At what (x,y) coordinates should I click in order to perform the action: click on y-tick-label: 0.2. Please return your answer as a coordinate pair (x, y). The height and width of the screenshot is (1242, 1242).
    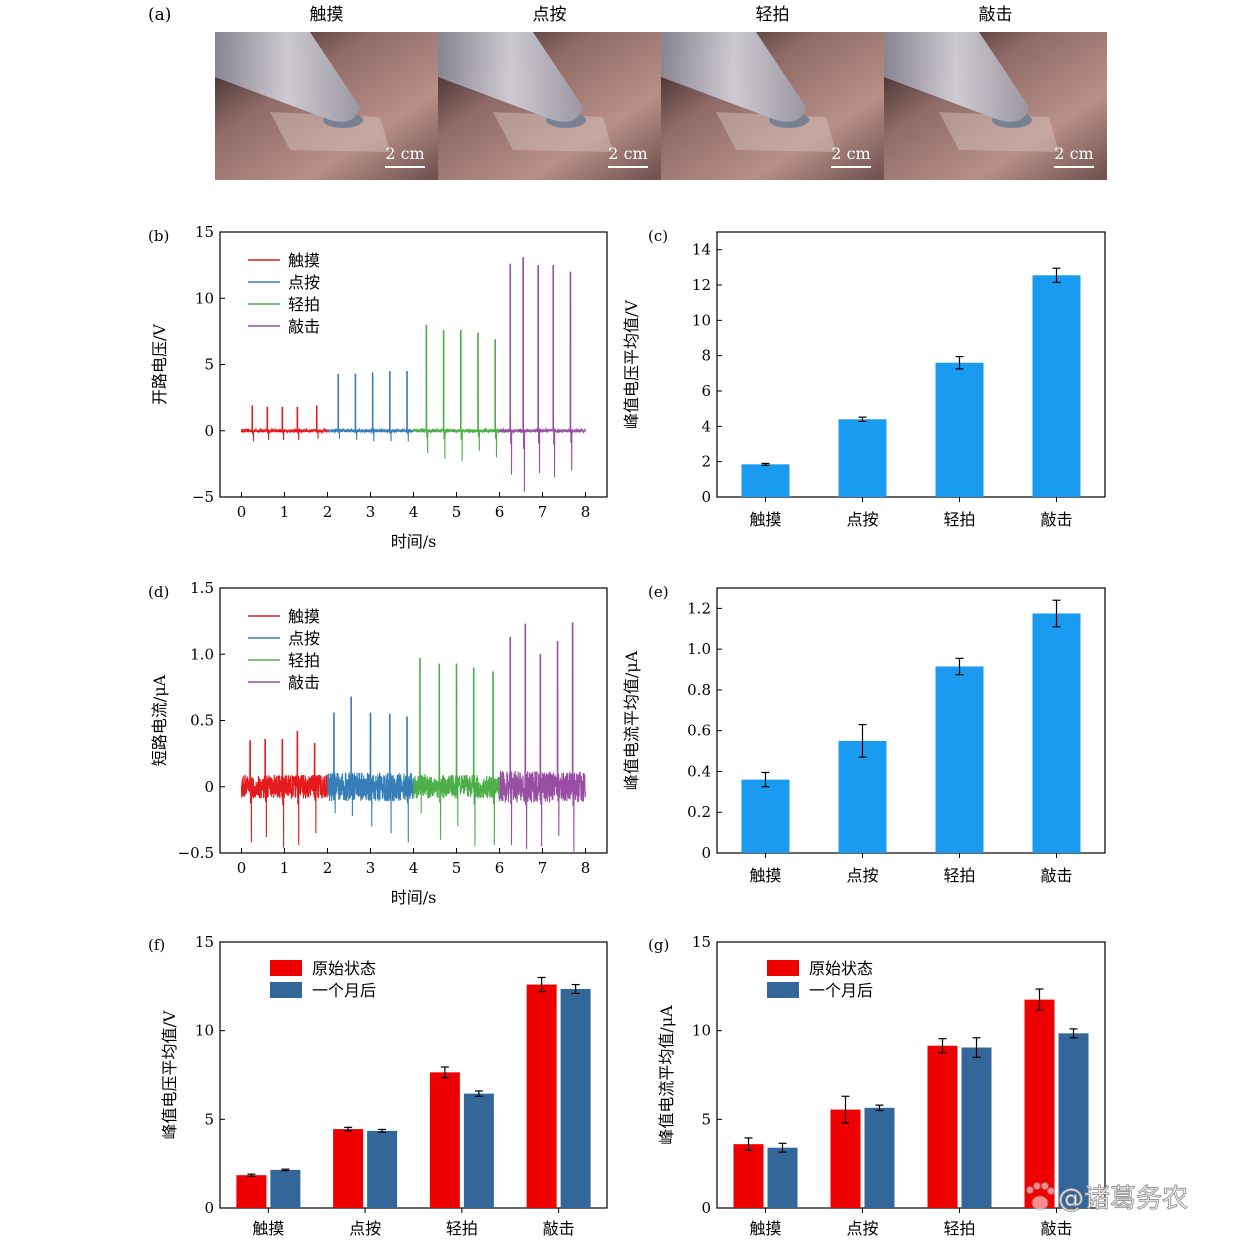
    Looking at the image, I should click on (699, 812).